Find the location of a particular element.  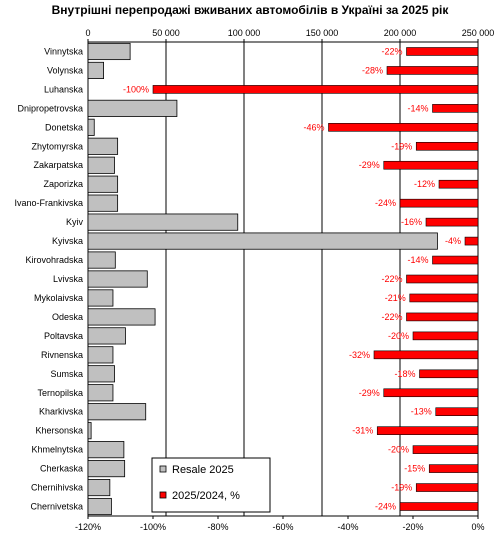

top-tick-label: 200 000 is located at coordinates (400, 33).